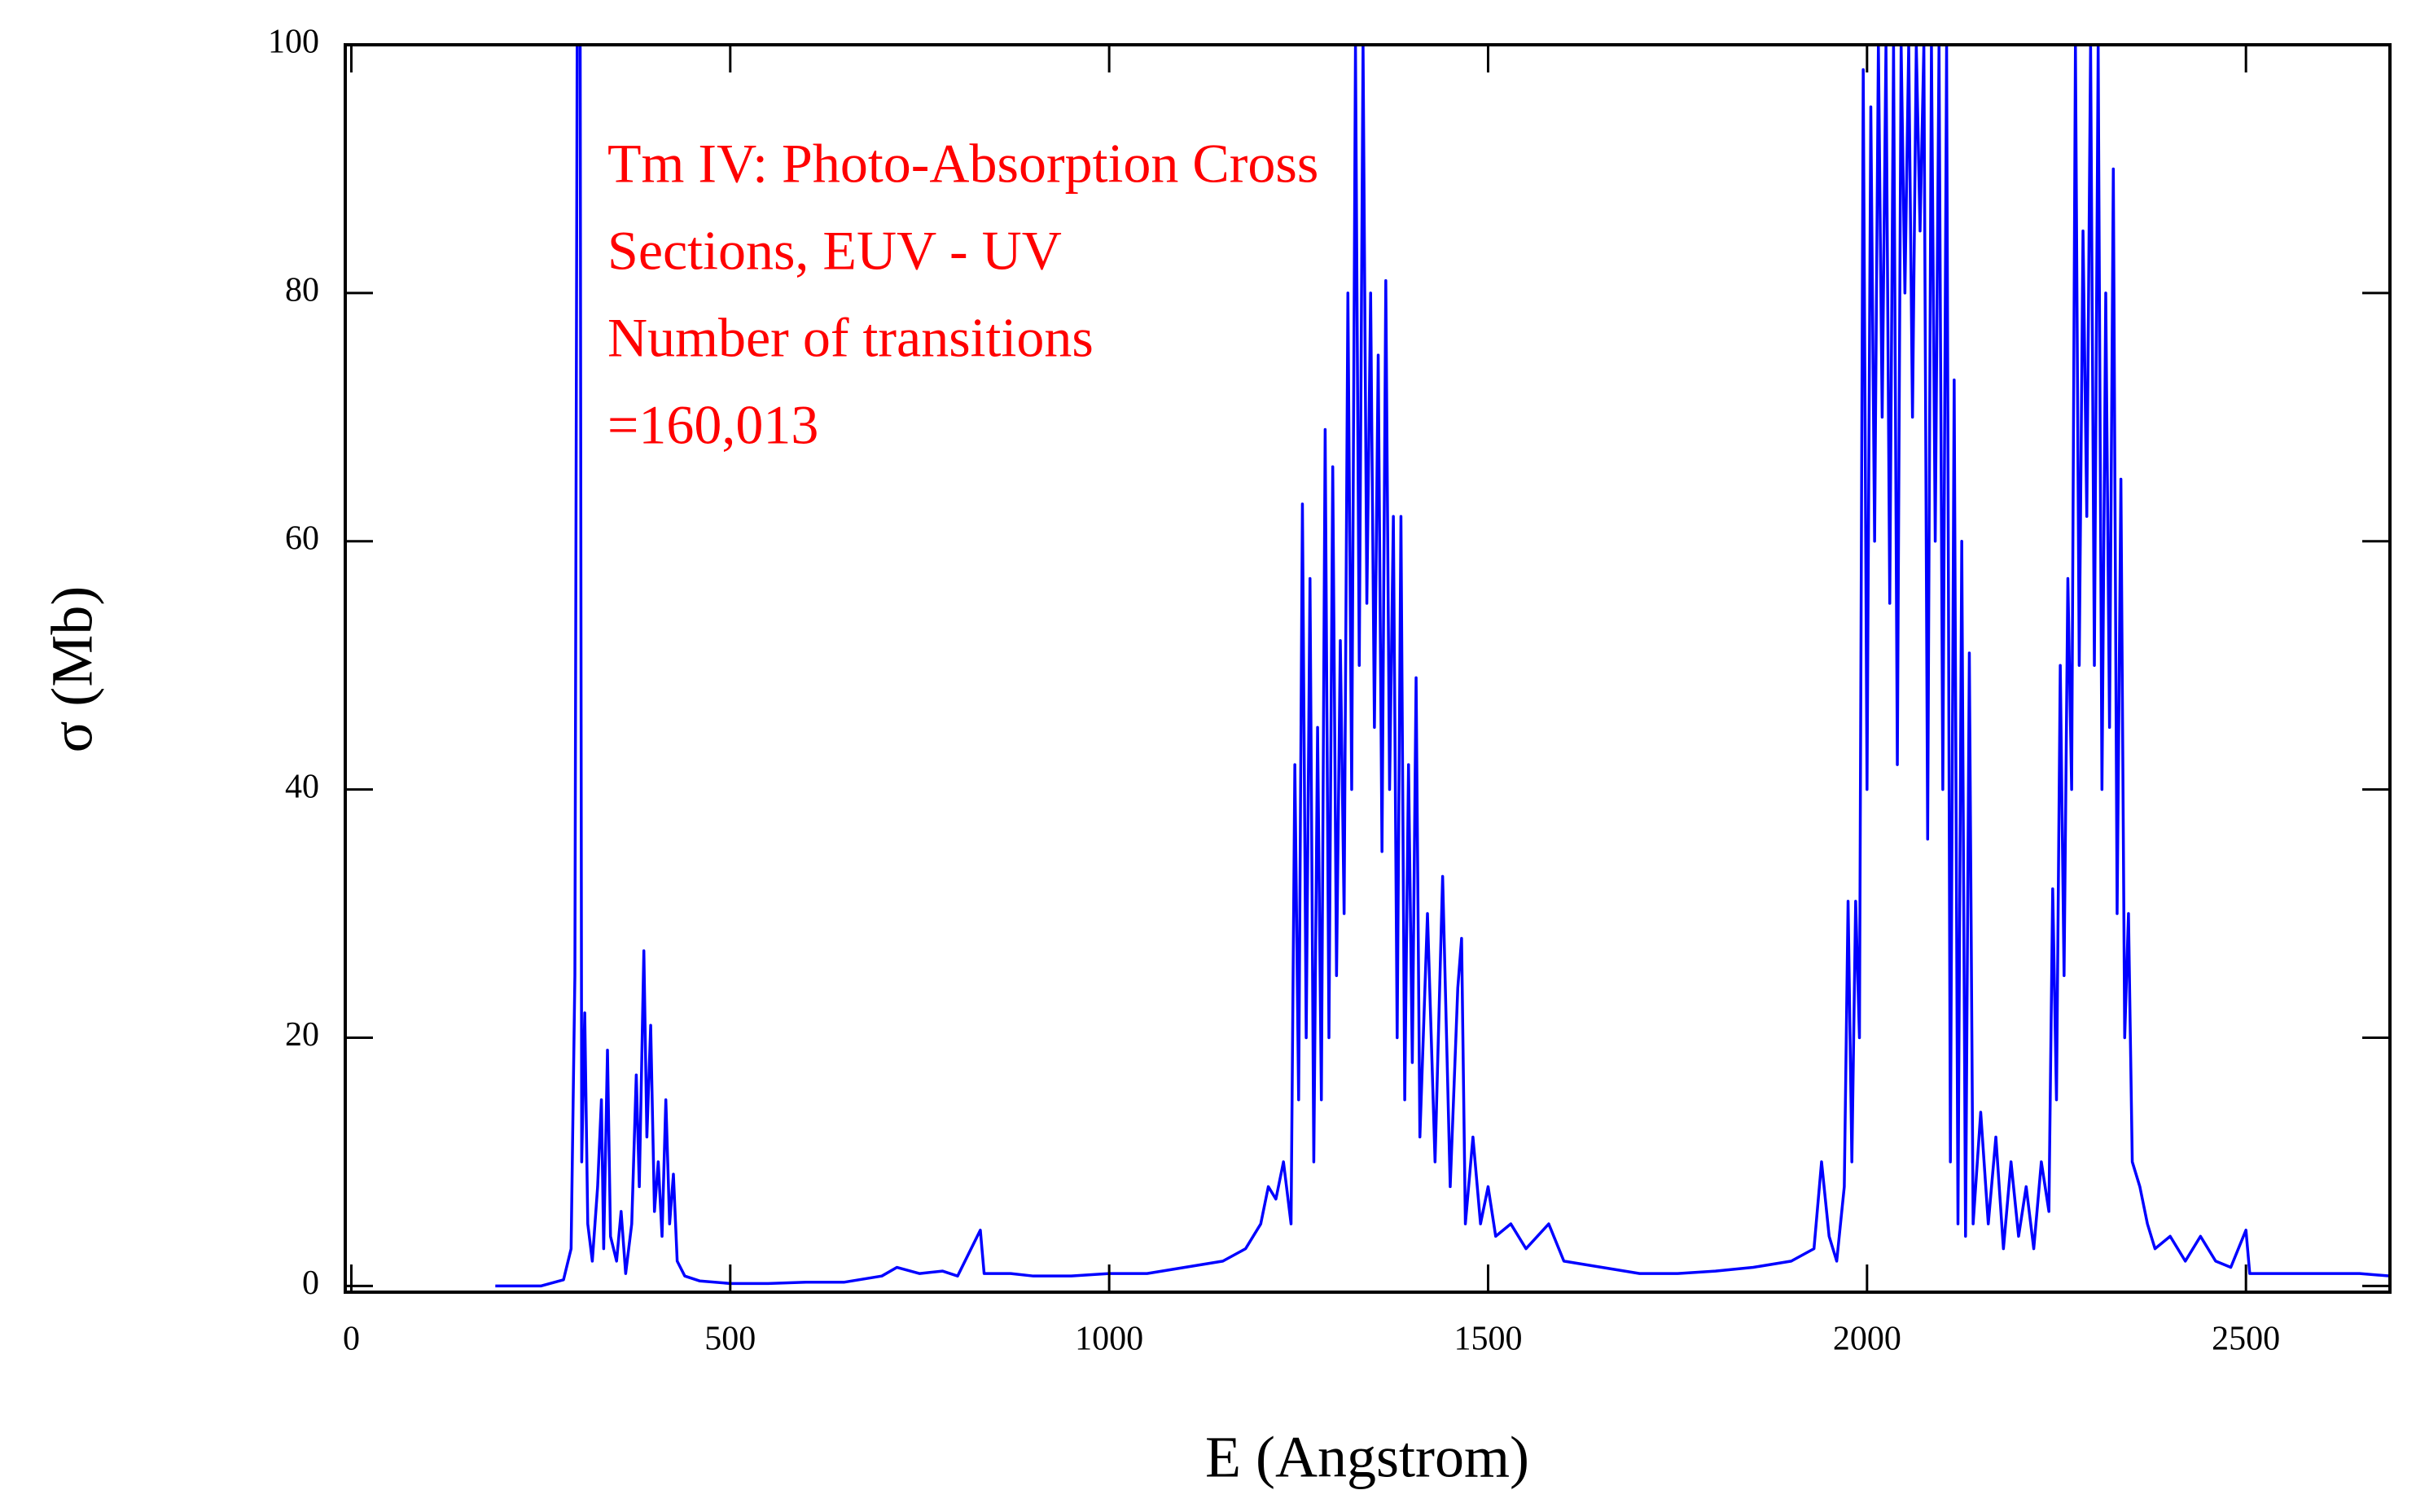 This screenshot has height=1512, width=2416. I want to click on x-axis-title: E (Angstrom), so click(1367, 1458).